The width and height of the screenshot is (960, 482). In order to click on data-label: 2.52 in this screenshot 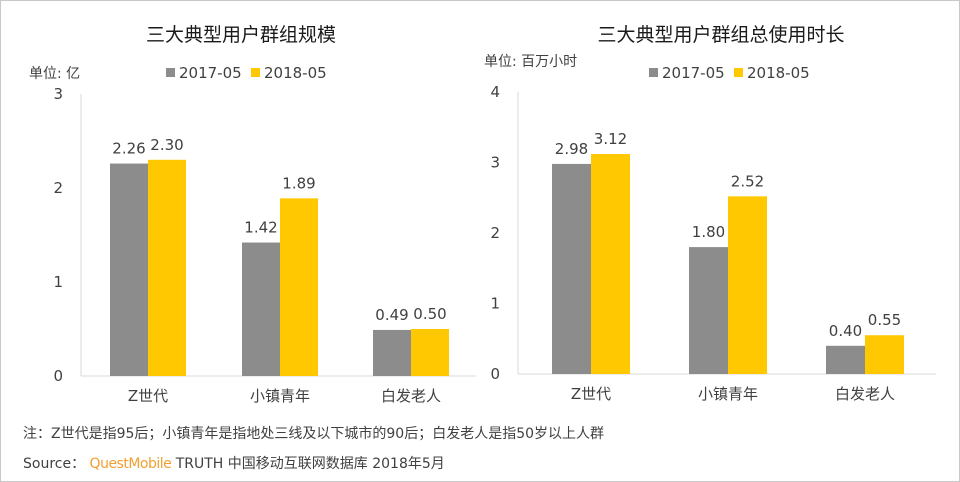, I will do `click(747, 181)`.